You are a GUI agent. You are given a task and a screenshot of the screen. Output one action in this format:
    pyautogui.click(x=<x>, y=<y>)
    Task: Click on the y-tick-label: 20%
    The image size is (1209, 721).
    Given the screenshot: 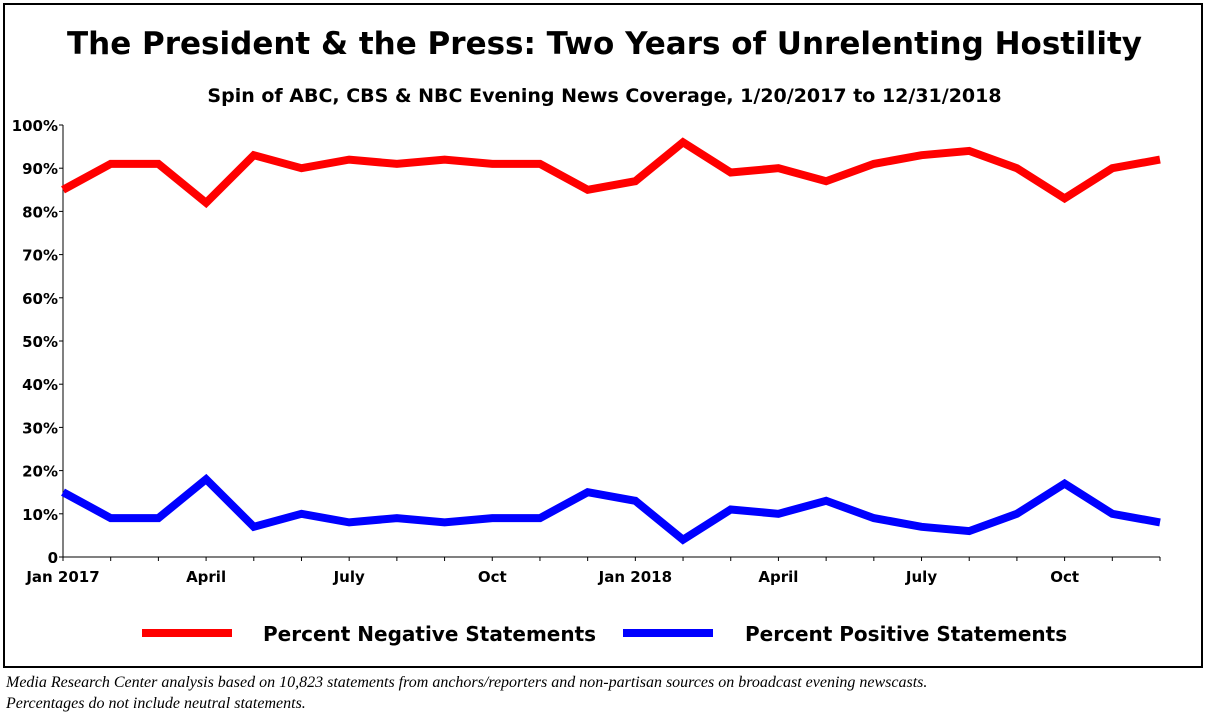 What is the action you would take?
    pyautogui.click(x=40, y=472)
    